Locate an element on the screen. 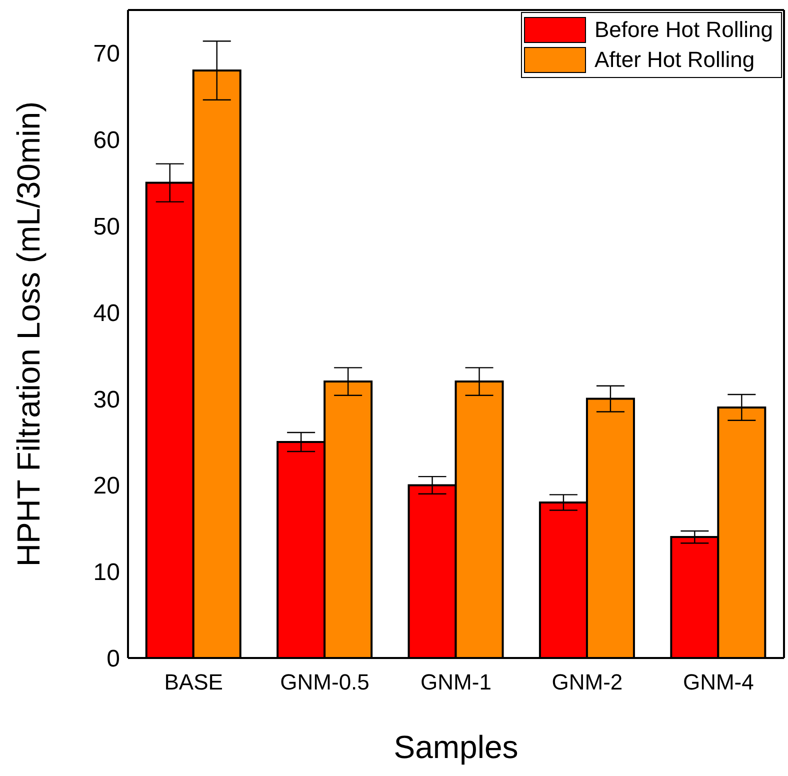  y-axis-title: HPHT Filtration Loss (mL/30min) is located at coordinates (28, 334).